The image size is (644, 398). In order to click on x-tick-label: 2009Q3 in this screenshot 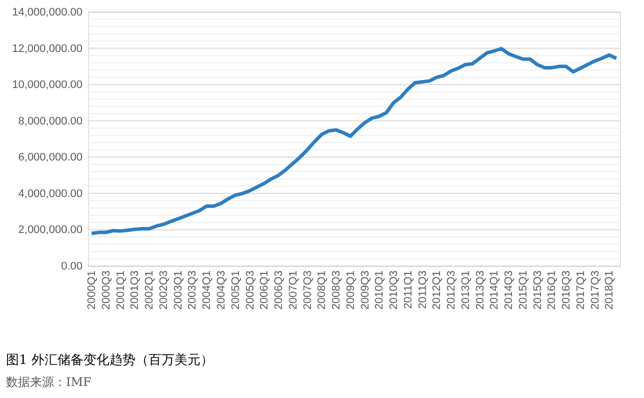, I will do `click(365, 290)`.